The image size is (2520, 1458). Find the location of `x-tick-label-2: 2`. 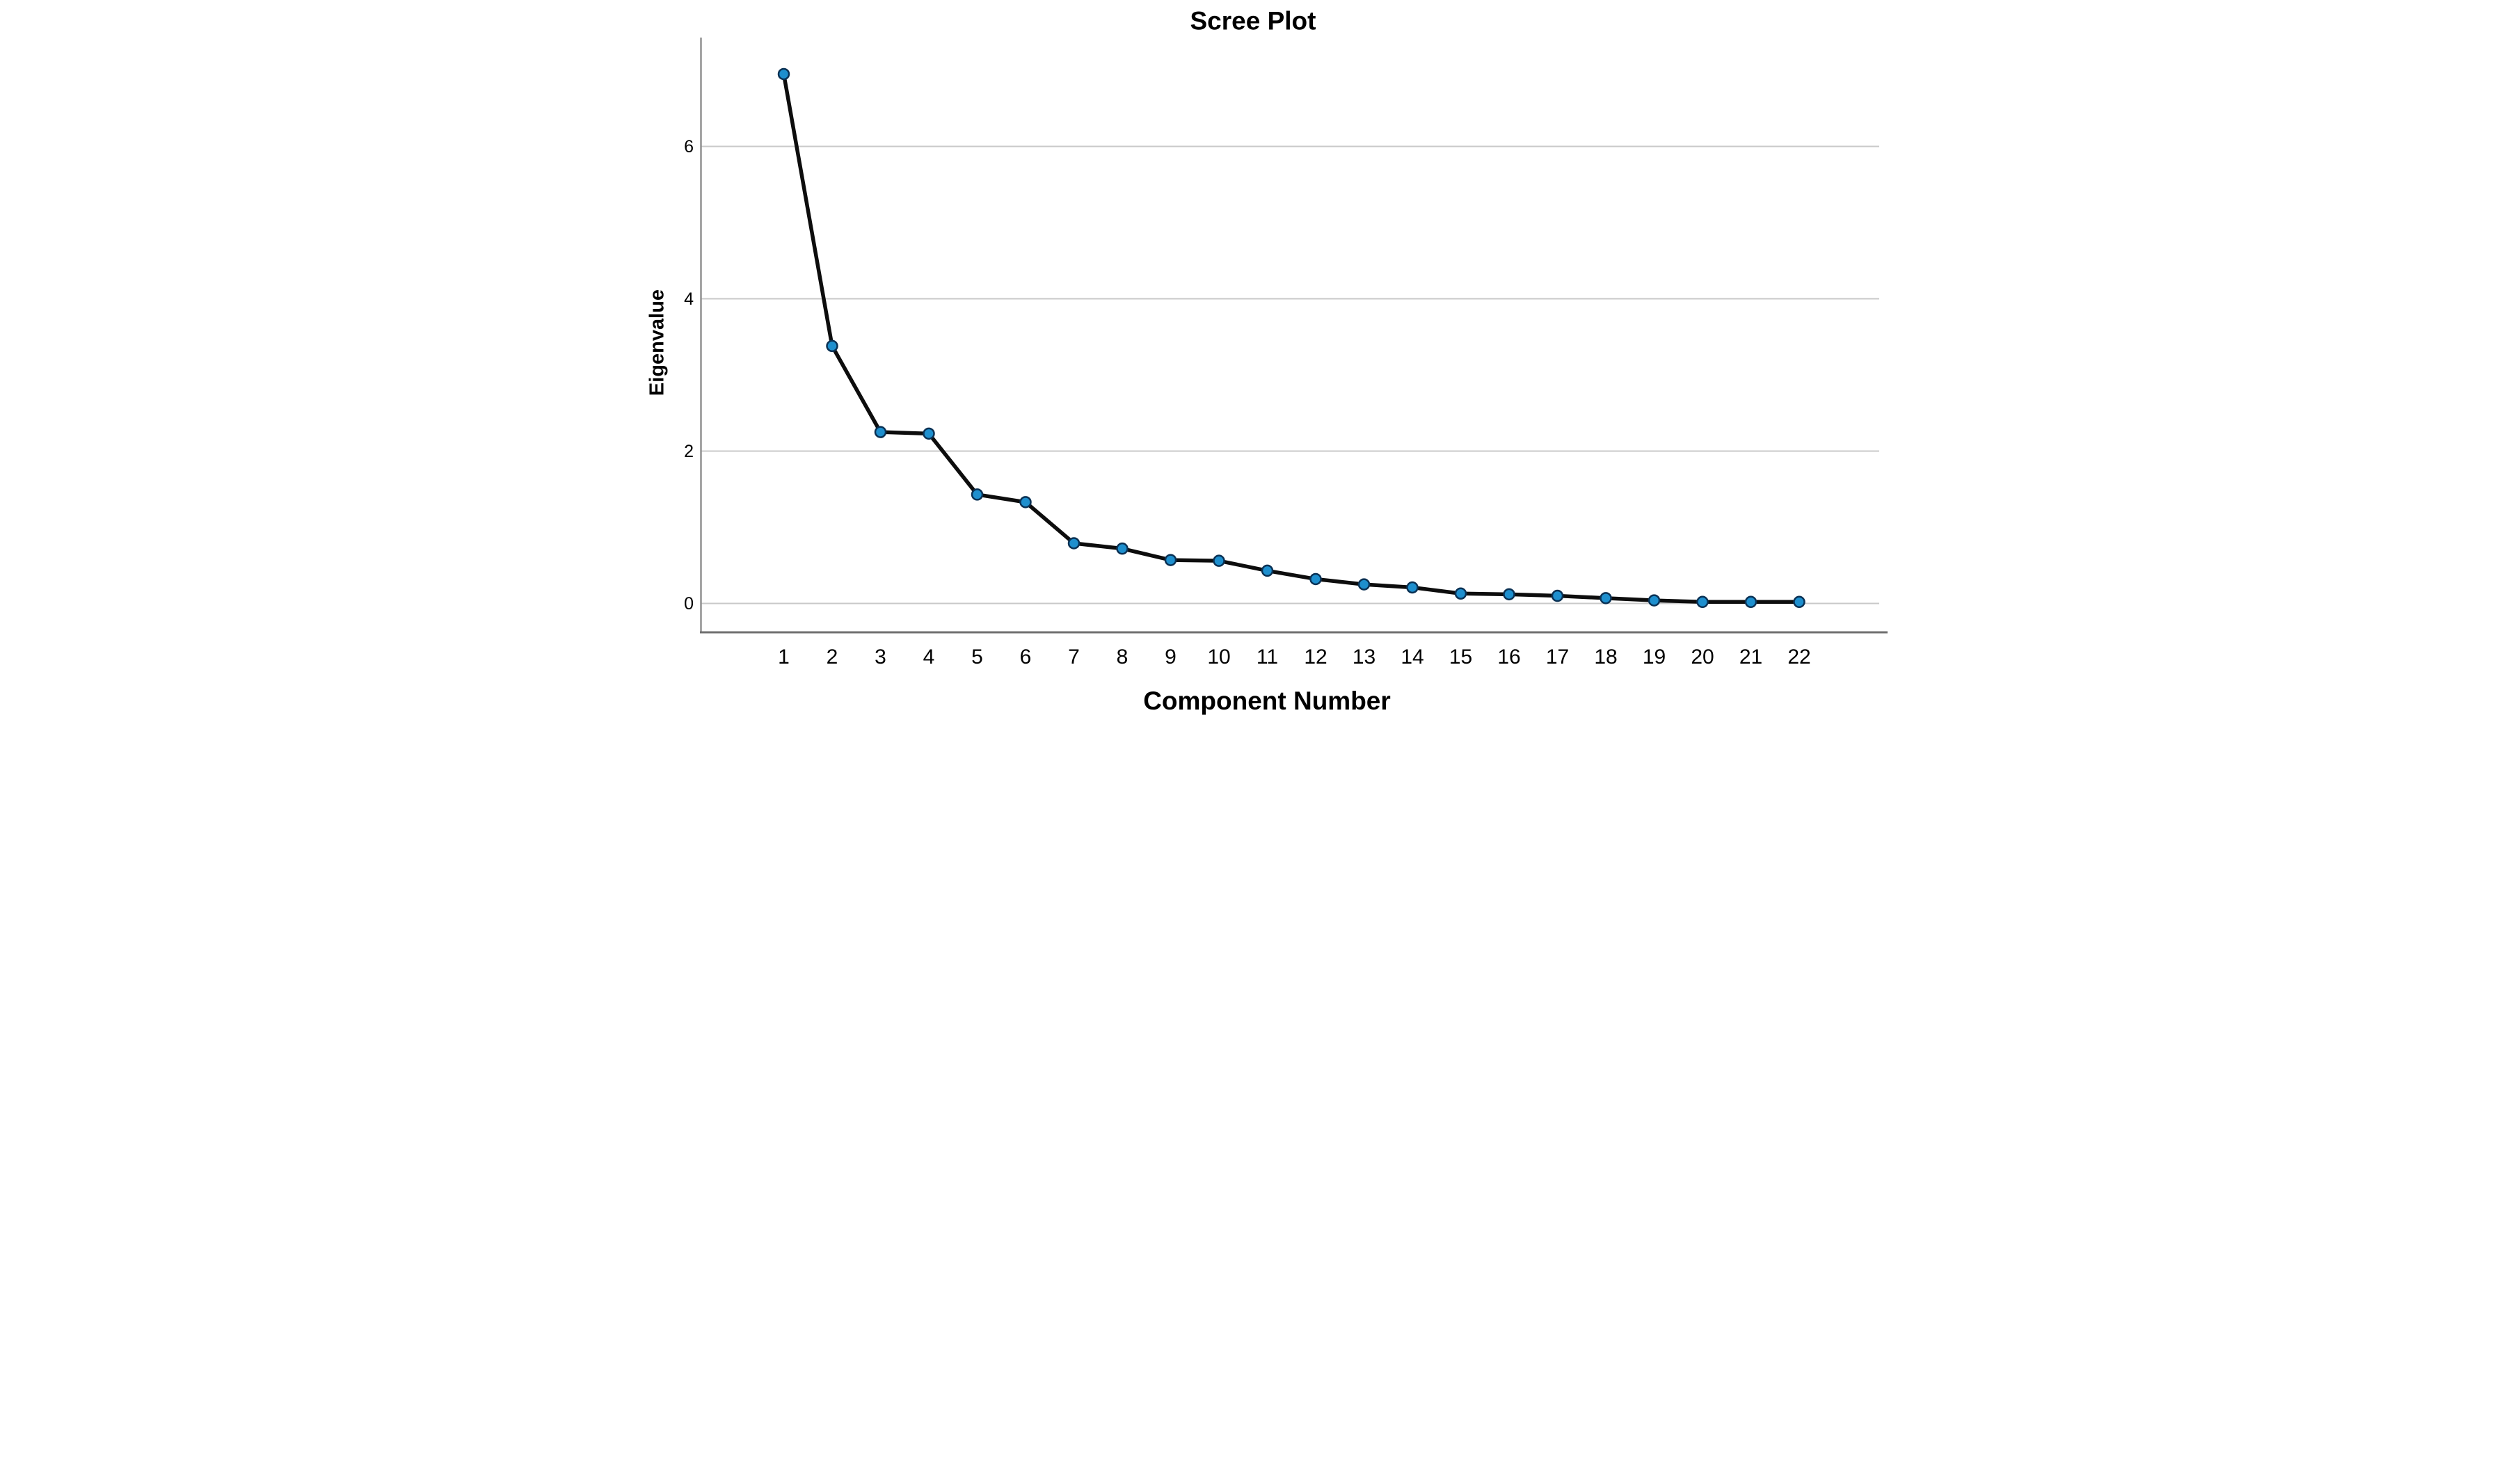

x-tick-label-2: 2 is located at coordinates (832, 657).